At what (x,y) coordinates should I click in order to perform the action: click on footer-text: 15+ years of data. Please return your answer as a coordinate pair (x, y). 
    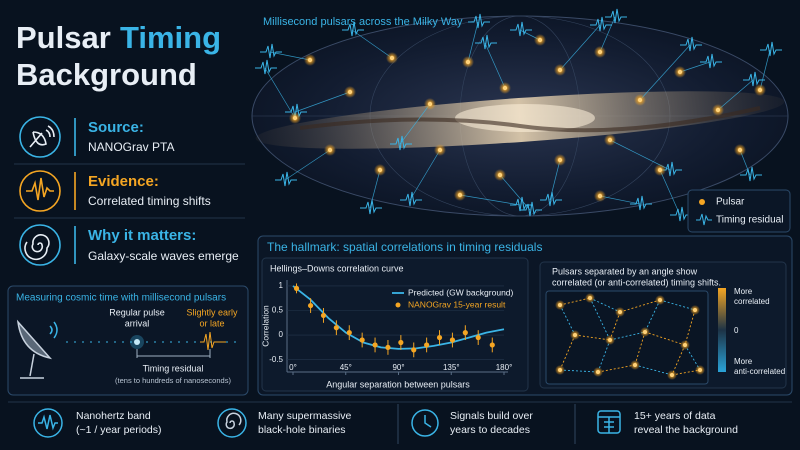
    Looking at the image, I should click on (675, 416).